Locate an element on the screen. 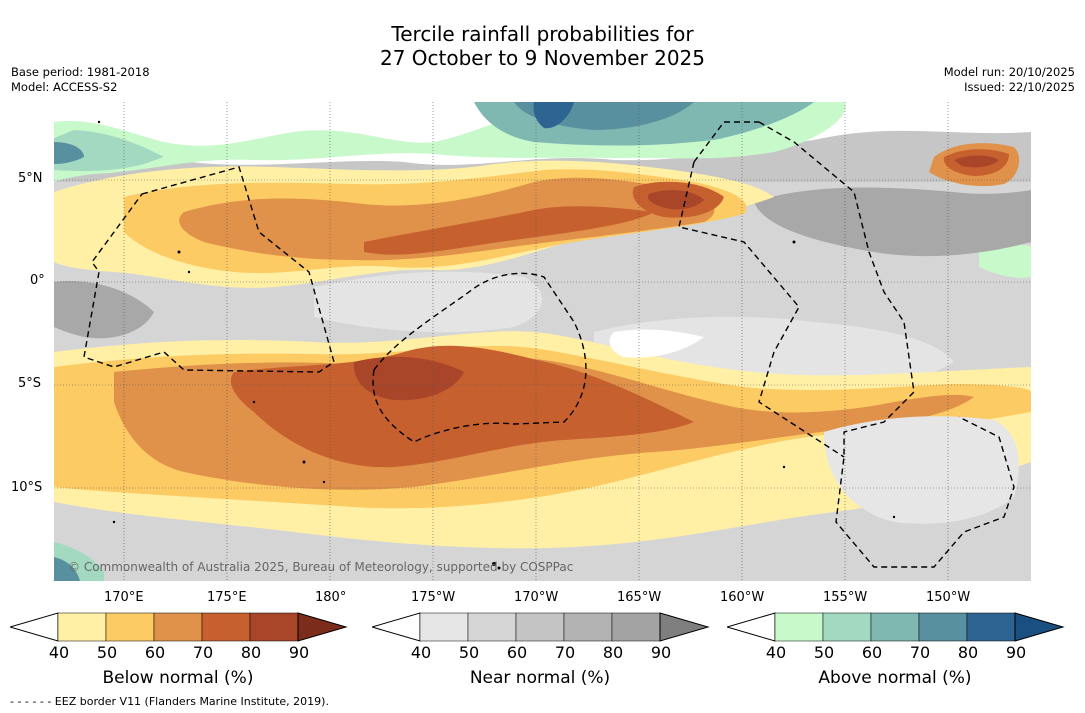 This screenshot has width=1085, height=713. cb-below-tick-70: 70 is located at coordinates (203, 652).